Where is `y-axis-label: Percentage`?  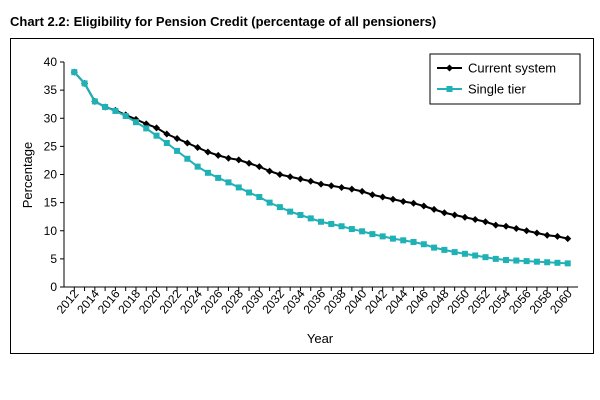
y-axis-label: Percentage is located at coordinates (27, 175).